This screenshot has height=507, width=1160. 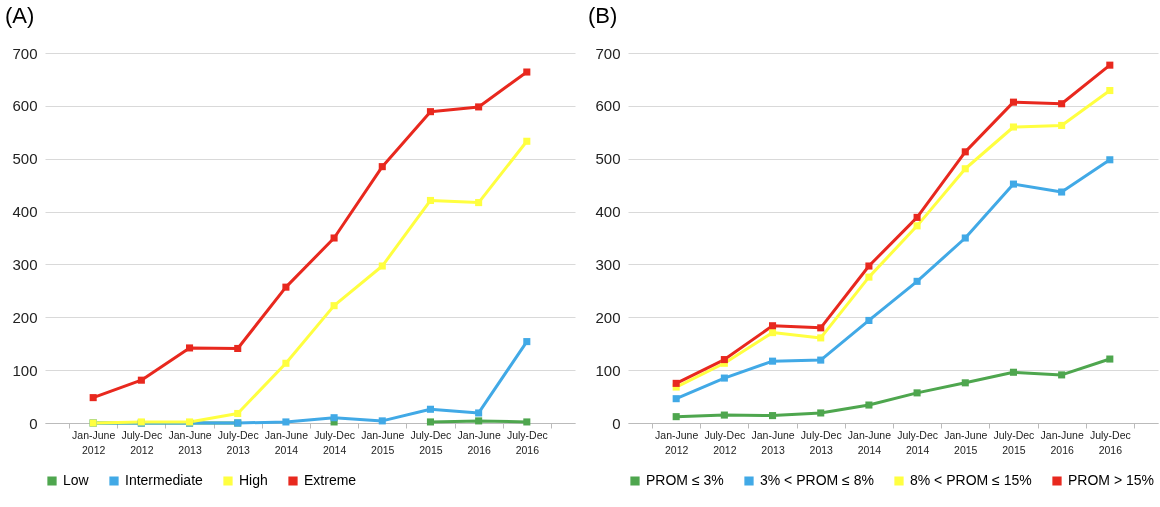 I want to click on legend-label: PROM > 15%, so click(x=1111, y=480).